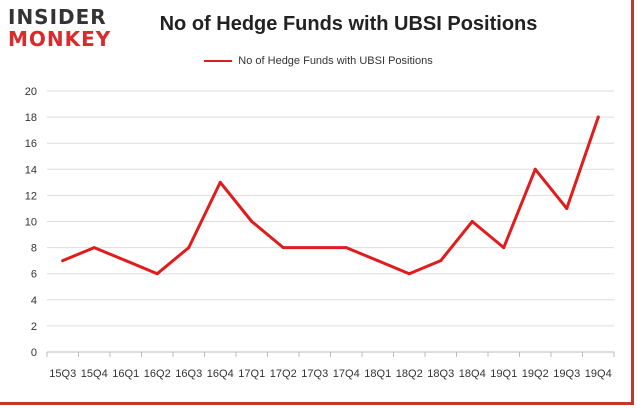 The width and height of the screenshot is (637, 408). Describe the element at coordinates (440, 374) in the screenshot. I see `x-tick-label: 18Q3` at that location.